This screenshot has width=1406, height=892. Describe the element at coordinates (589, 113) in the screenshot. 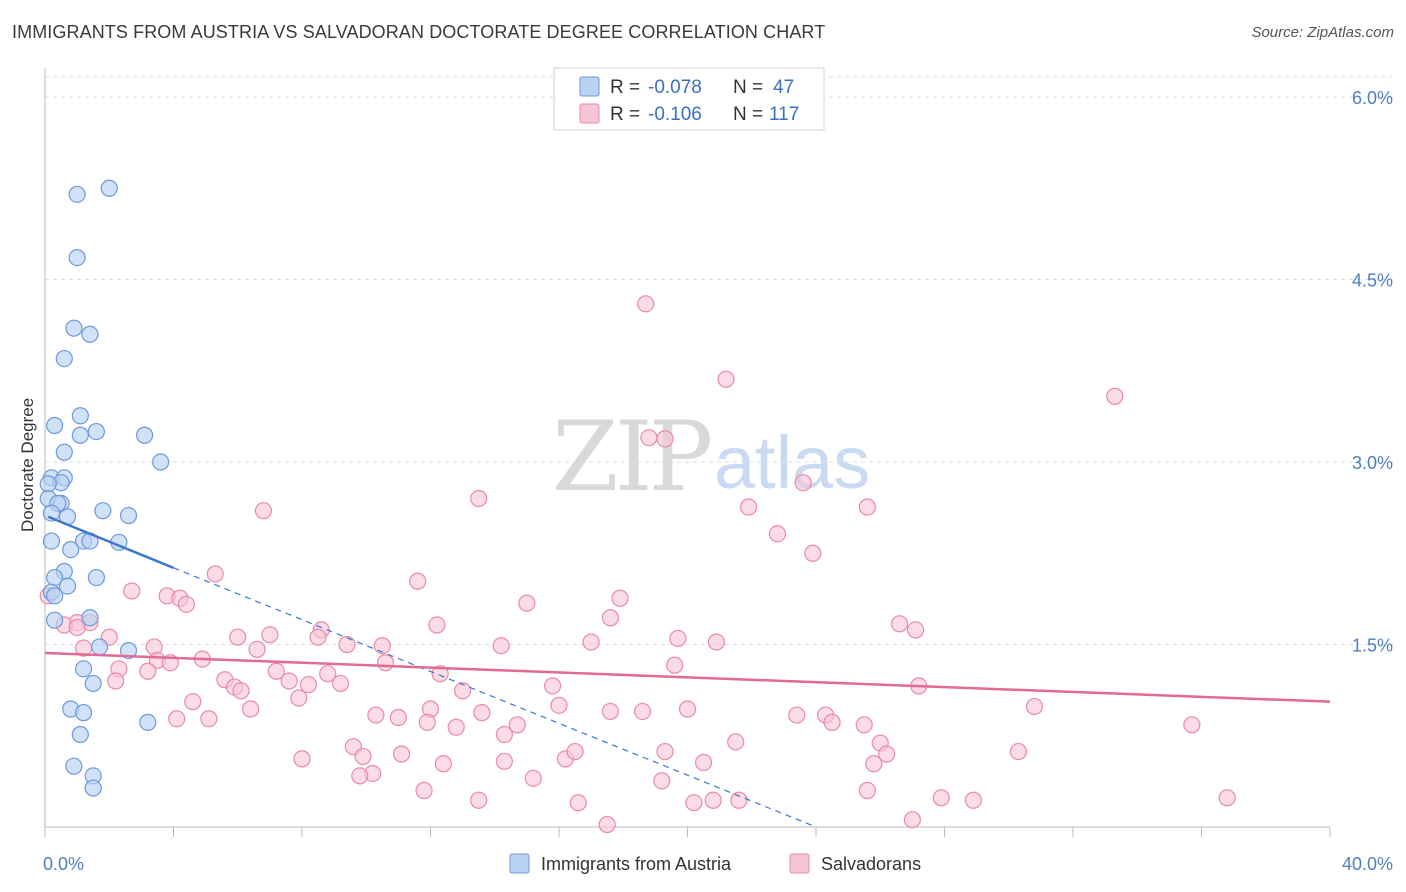

I see `legend-swatch-salvadorans` at that location.